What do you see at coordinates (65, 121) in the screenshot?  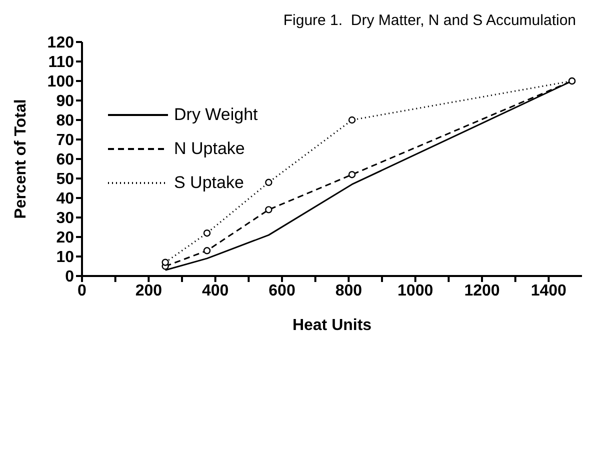 I see `y-tick-label: 80` at bounding box center [65, 121].